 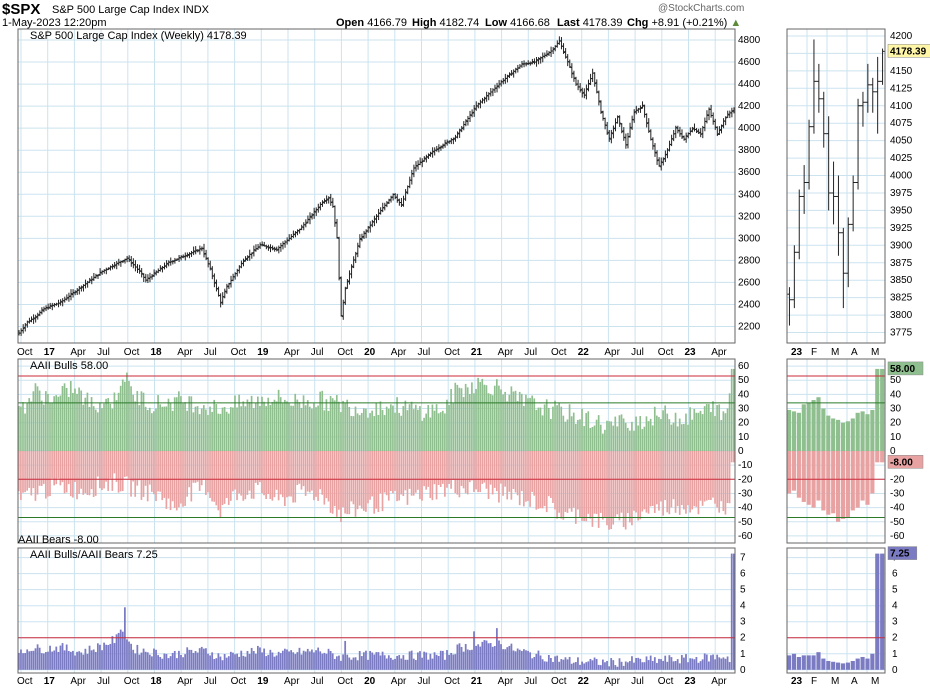 I want to click on y-tick-label: 3800, so click(x=749, y=150).